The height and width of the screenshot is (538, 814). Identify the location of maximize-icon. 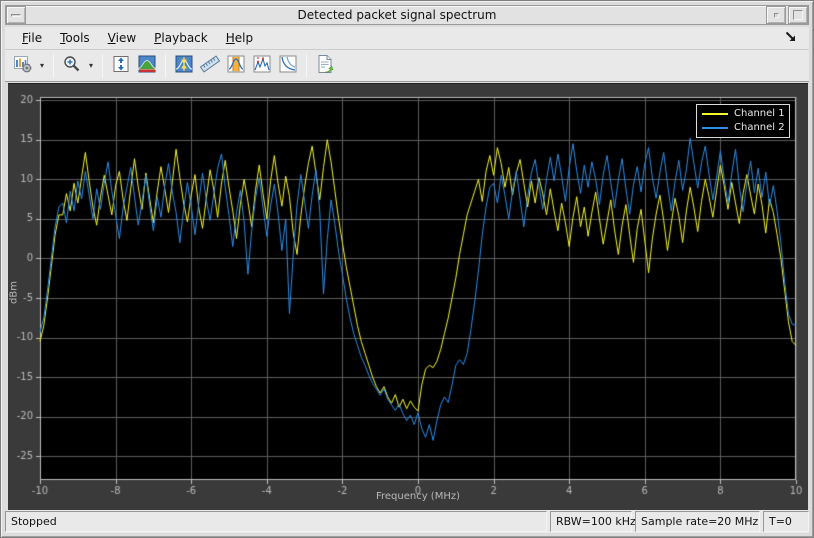
(798, 15).